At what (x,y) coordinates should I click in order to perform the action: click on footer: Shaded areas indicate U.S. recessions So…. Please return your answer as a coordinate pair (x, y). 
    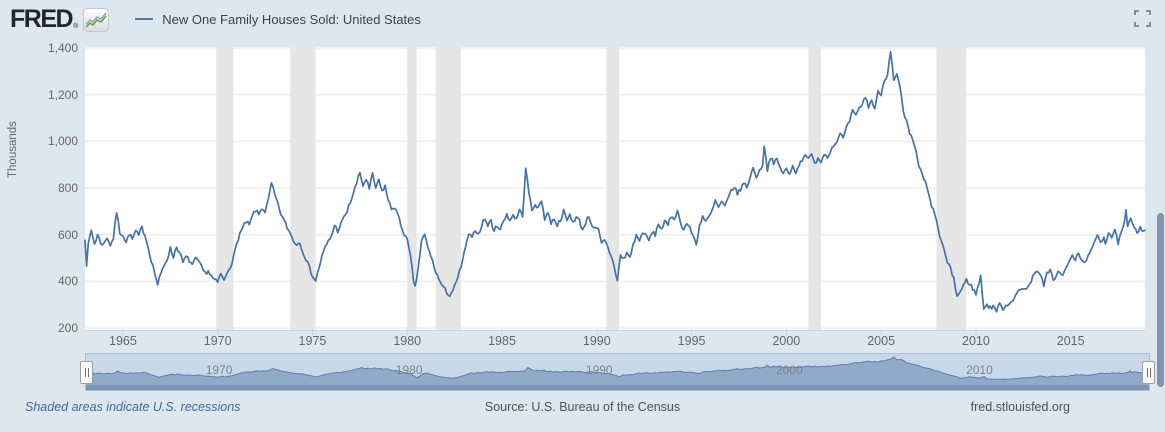
    Looking at the image, I should click on (582, 408).